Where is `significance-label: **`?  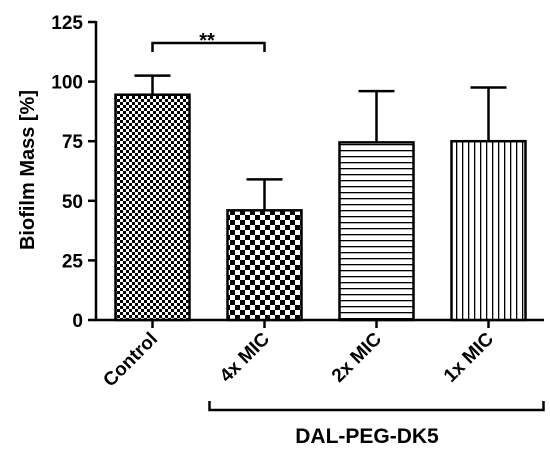 significance-label: ** is located at coordinates (207, 41).